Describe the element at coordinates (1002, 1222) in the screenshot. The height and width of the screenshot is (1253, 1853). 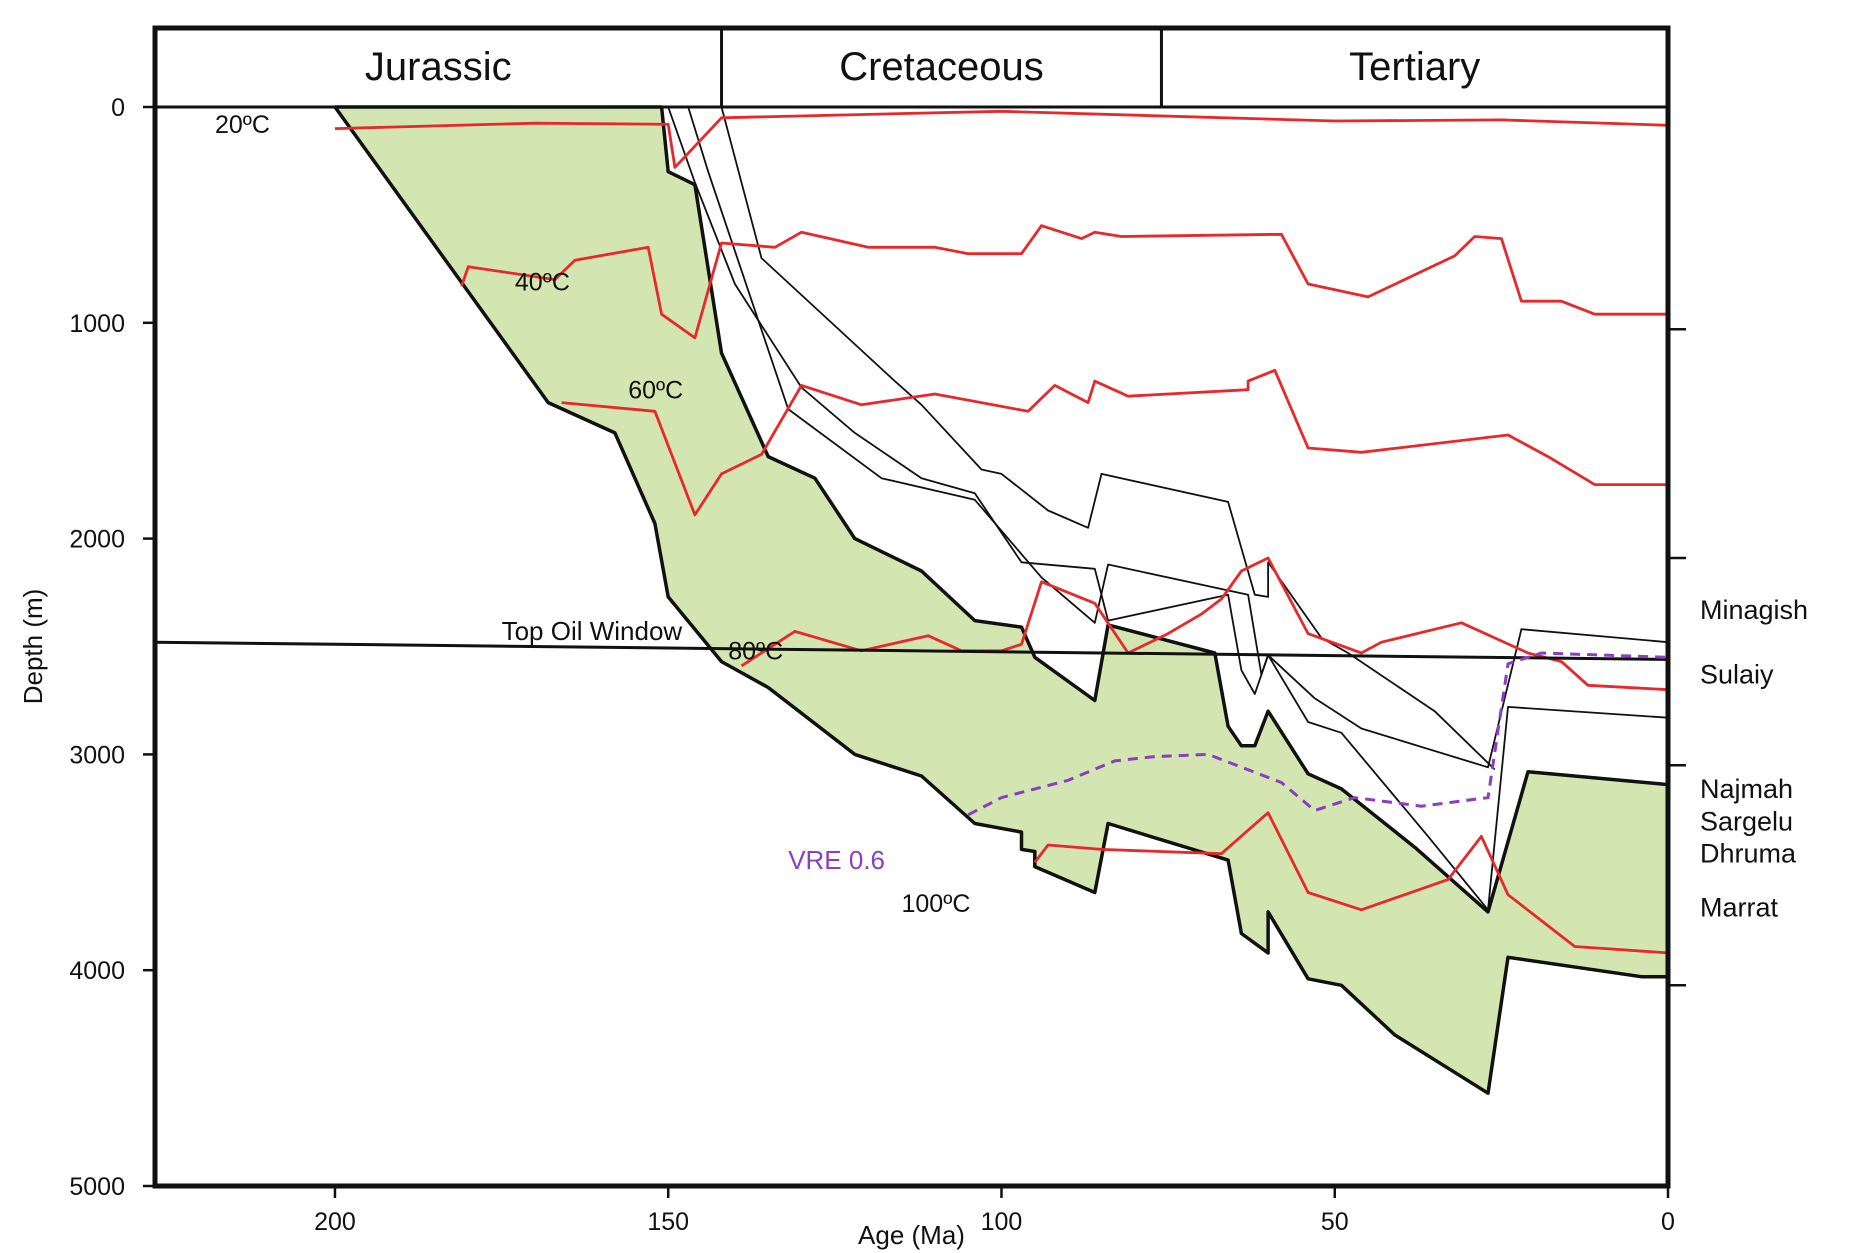
I see `x-tick-label-100: 100` at that location.